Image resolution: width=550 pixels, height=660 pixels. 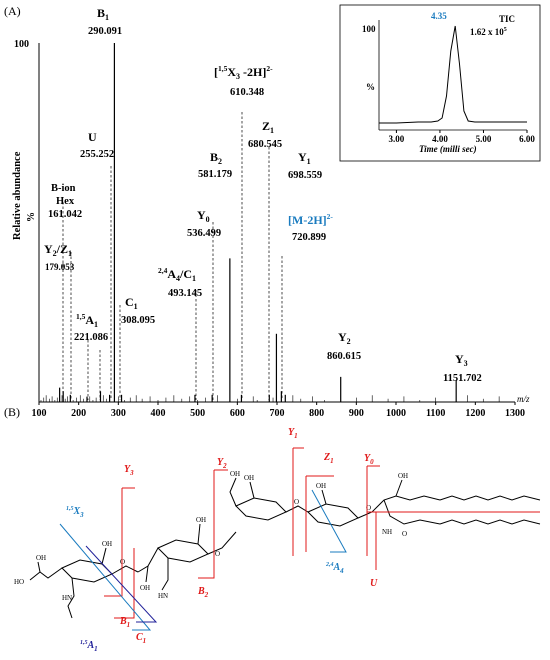 What do you see at coordinates (243, 72) in the screenshot?
I see `svg-text: [1,5X3 -2H]2-` at bounding box center [243, 72].